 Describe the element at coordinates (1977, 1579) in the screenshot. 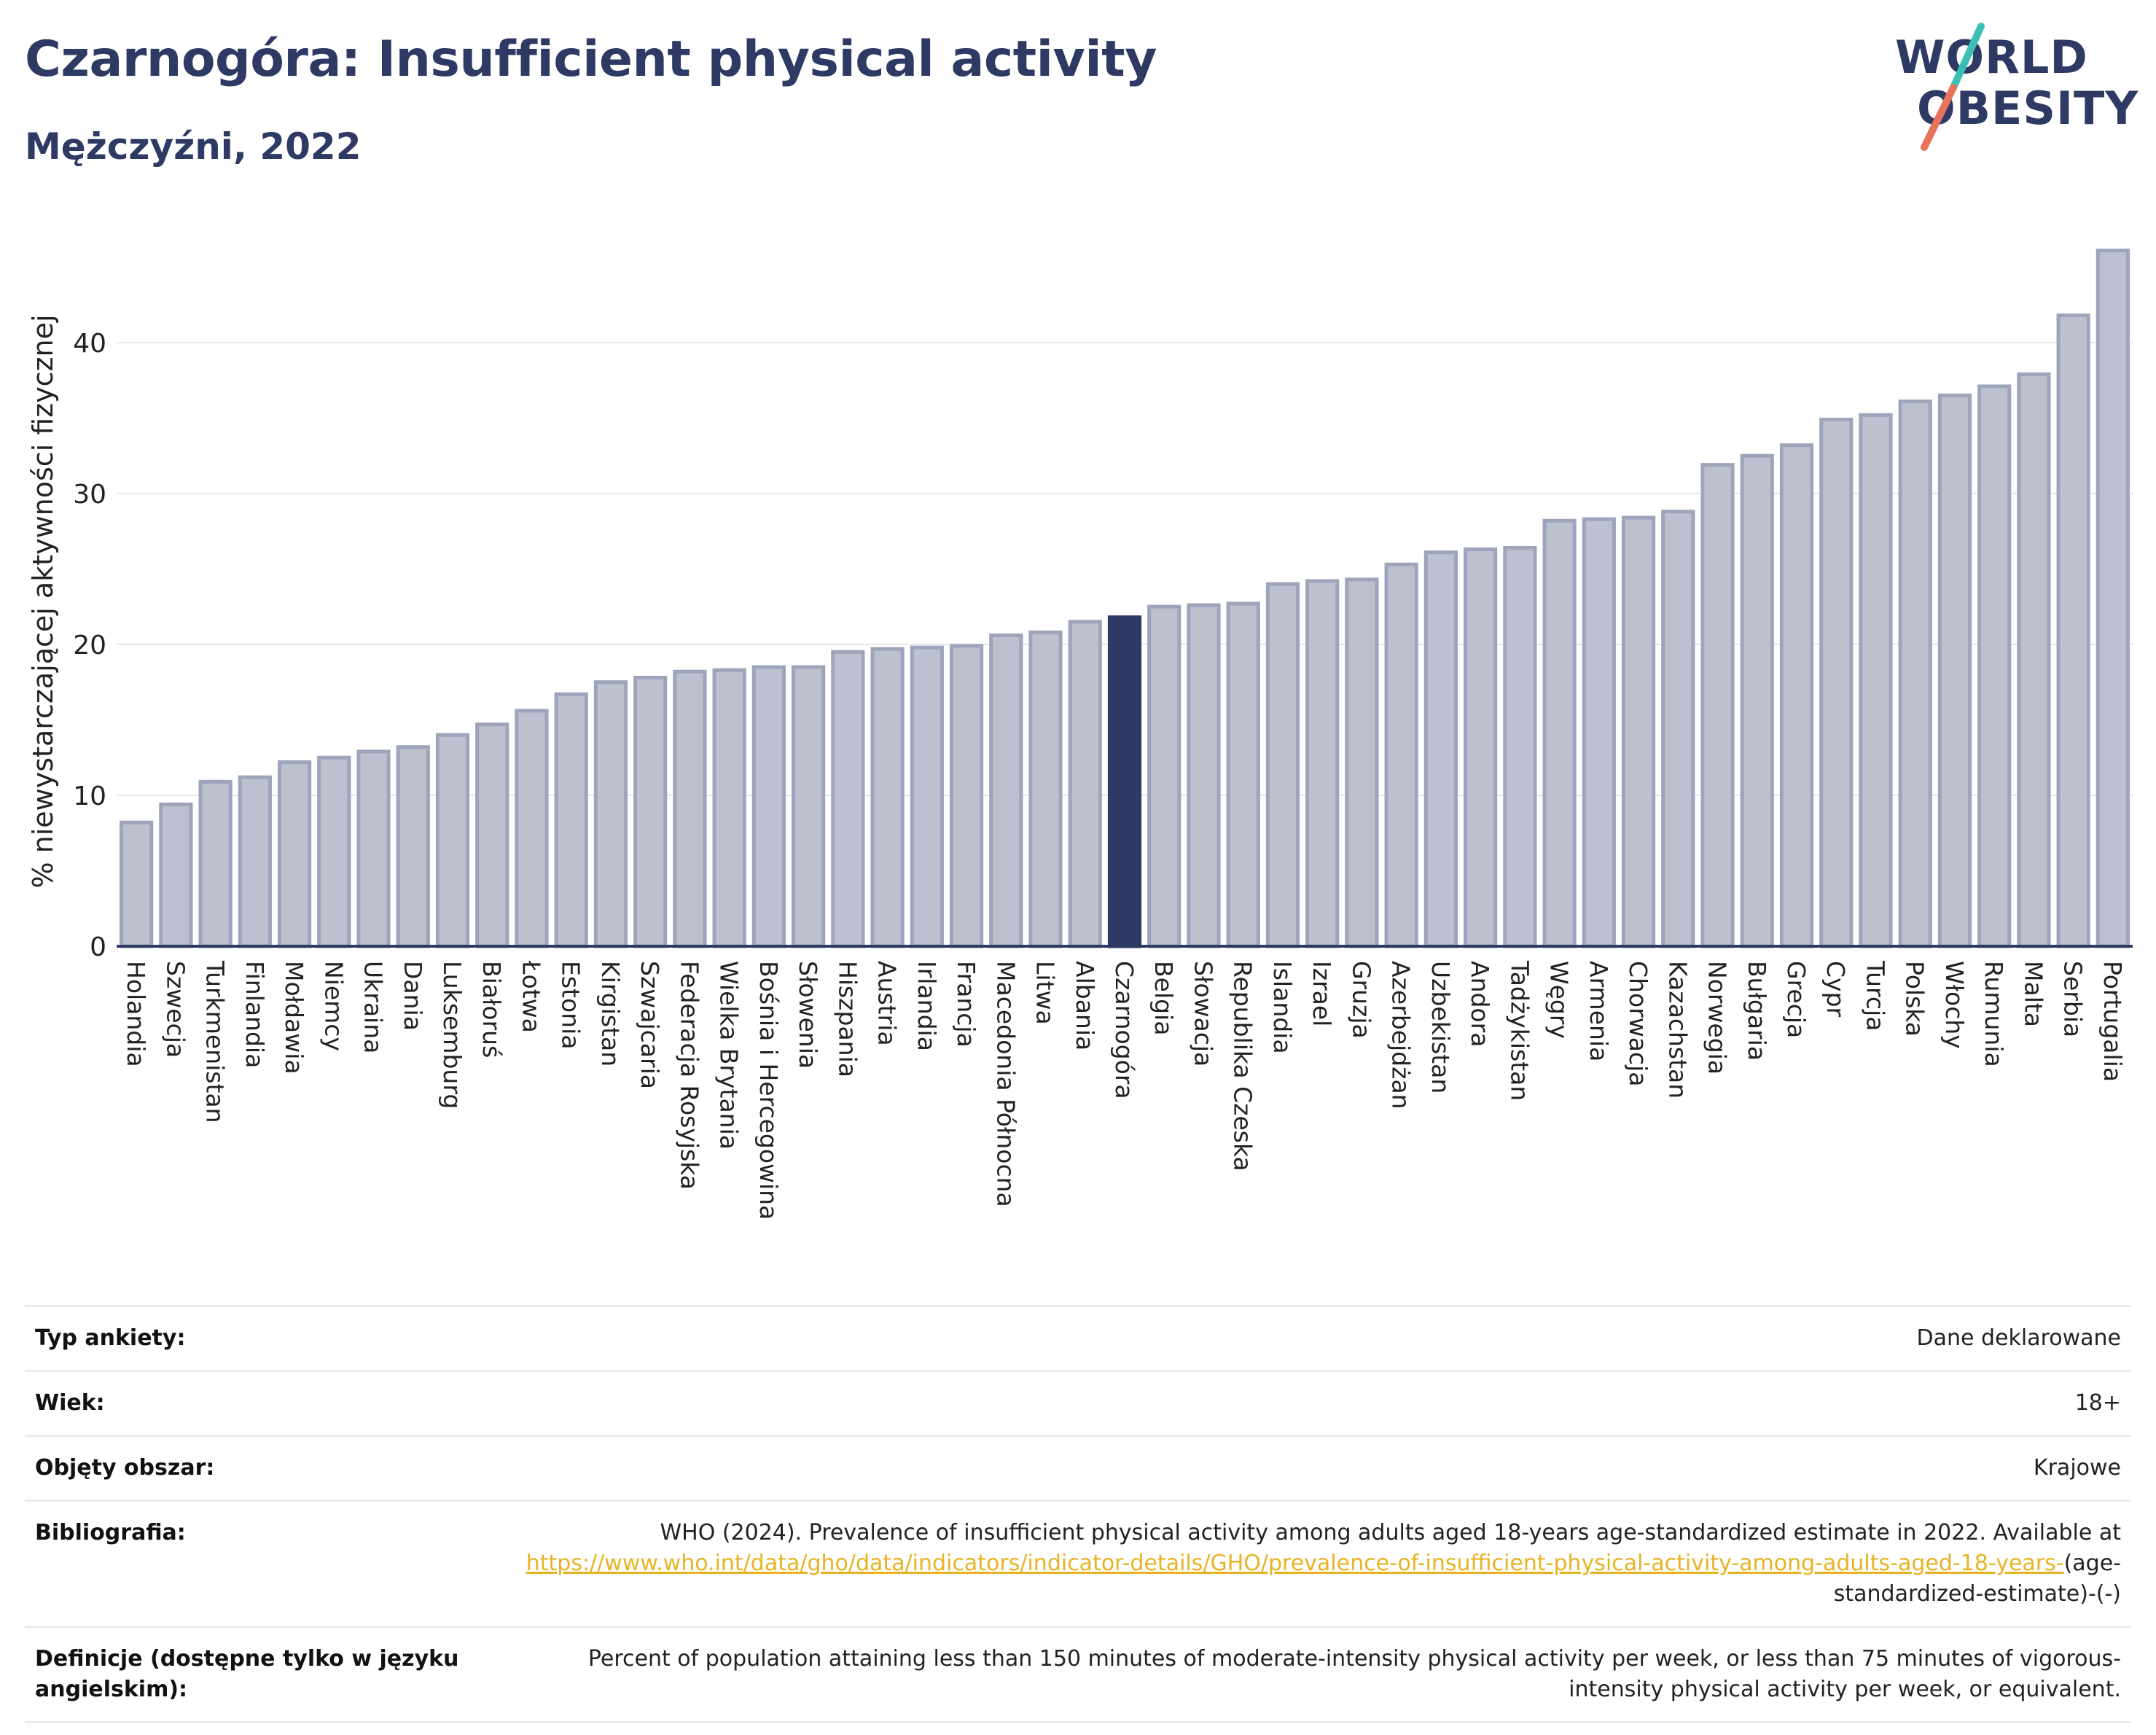

I see `bibliography-suffix: (age-standardized-estimate)-(-)` at that location.